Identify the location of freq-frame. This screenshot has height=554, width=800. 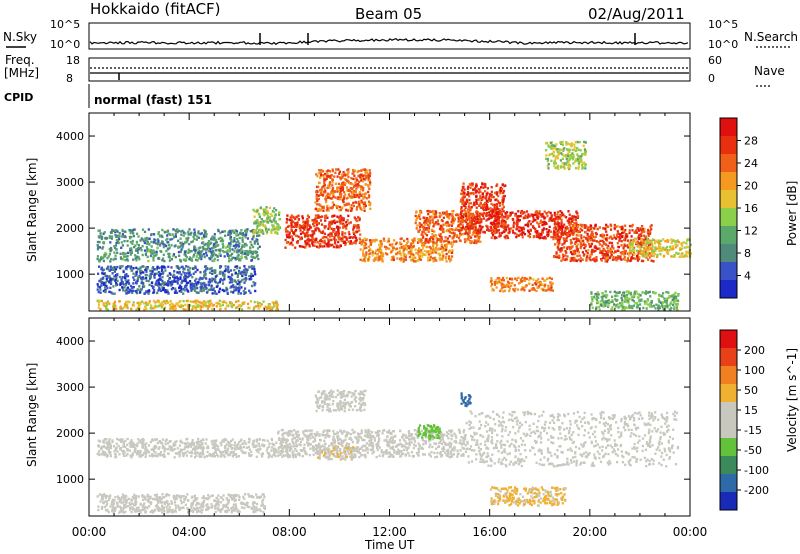
(389, 69).